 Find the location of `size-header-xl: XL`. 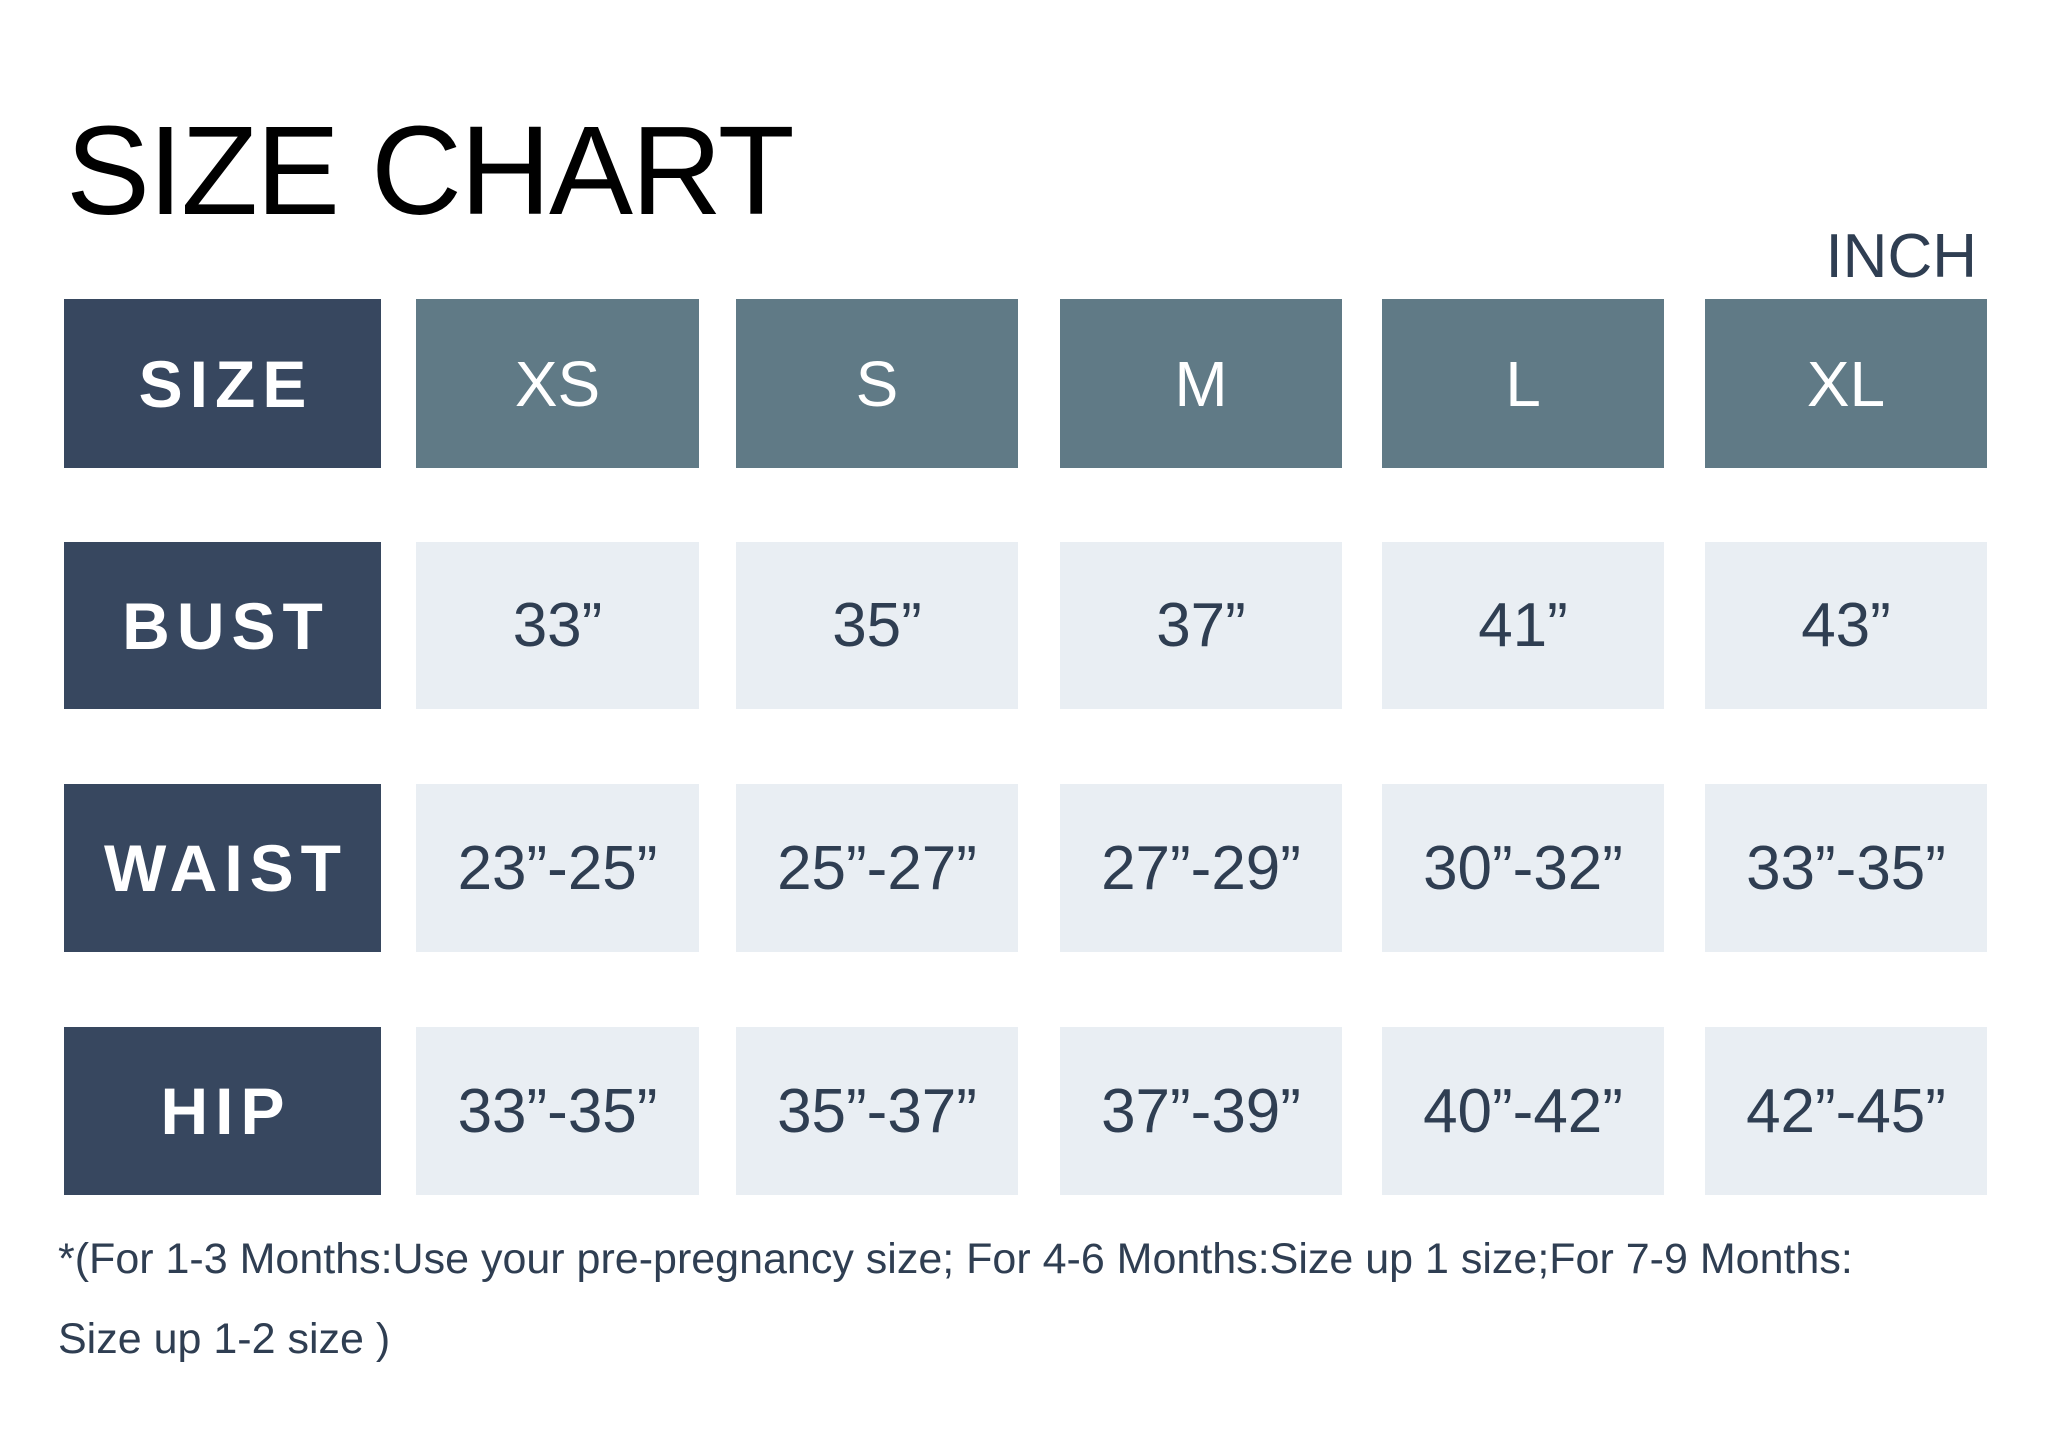

size-header-xl: XL is located at coordinates (1846, 383).